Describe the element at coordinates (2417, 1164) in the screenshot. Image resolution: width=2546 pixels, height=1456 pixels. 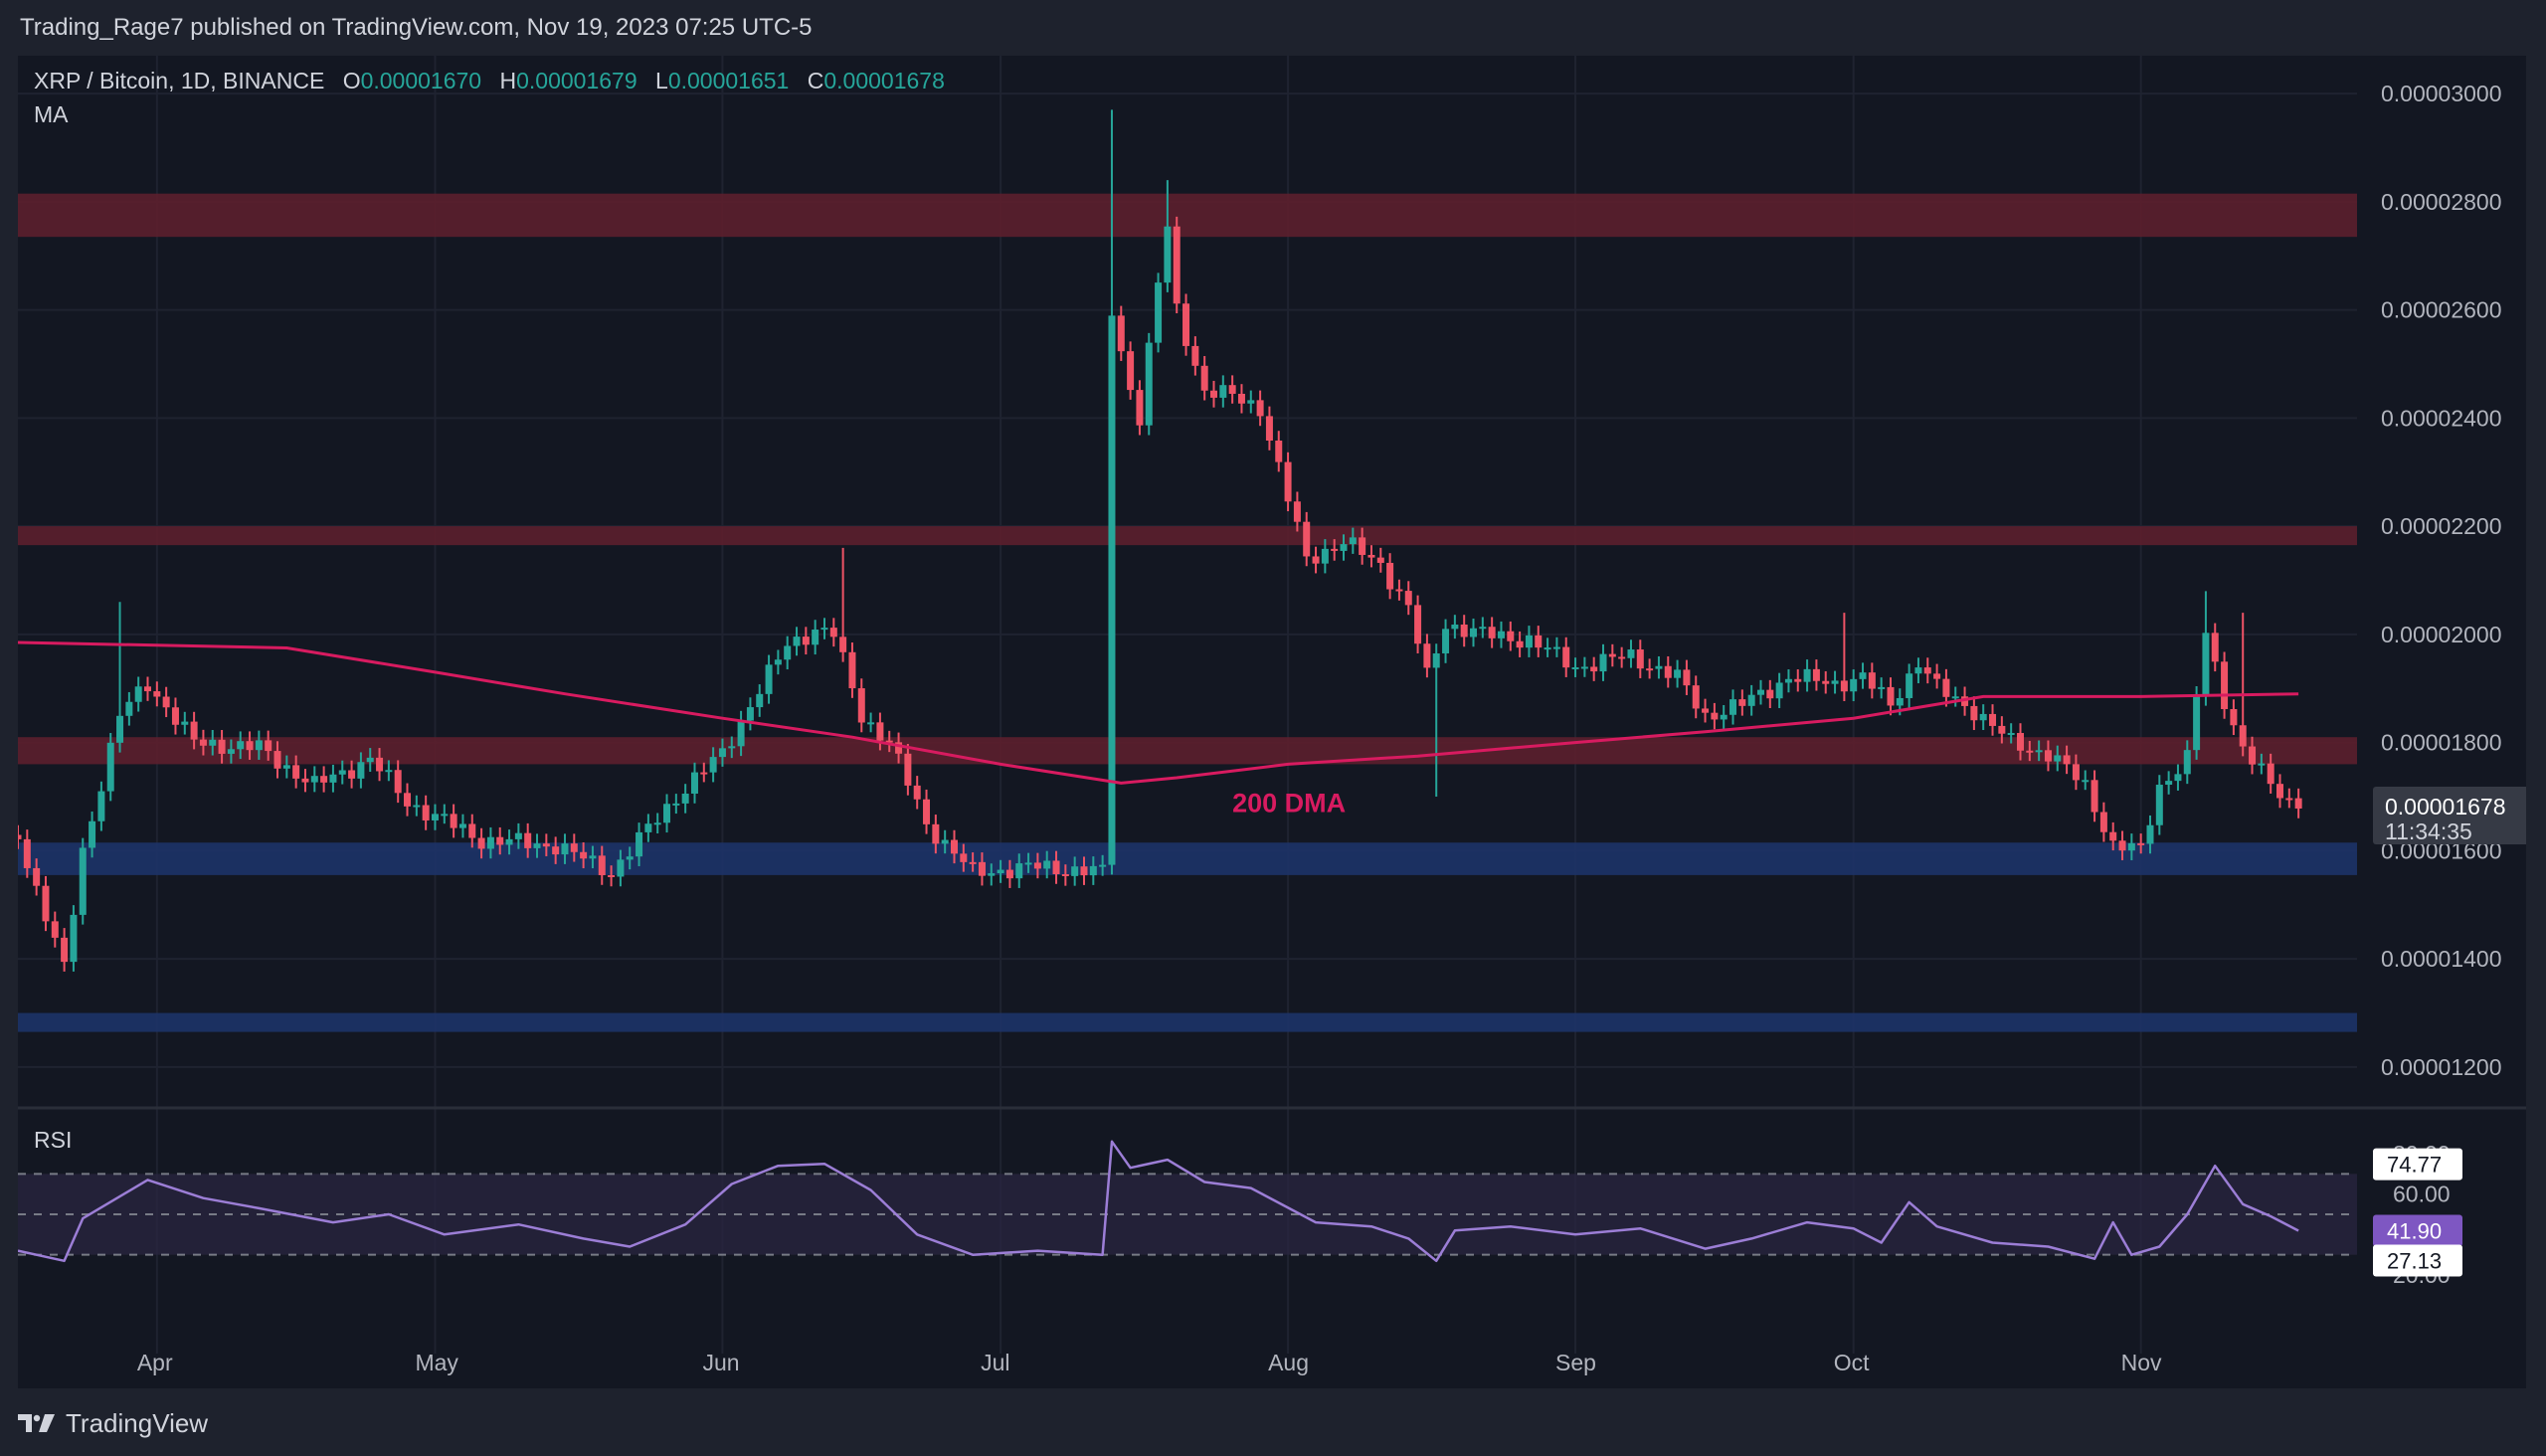
I see `rsi-max-badge` at that location.